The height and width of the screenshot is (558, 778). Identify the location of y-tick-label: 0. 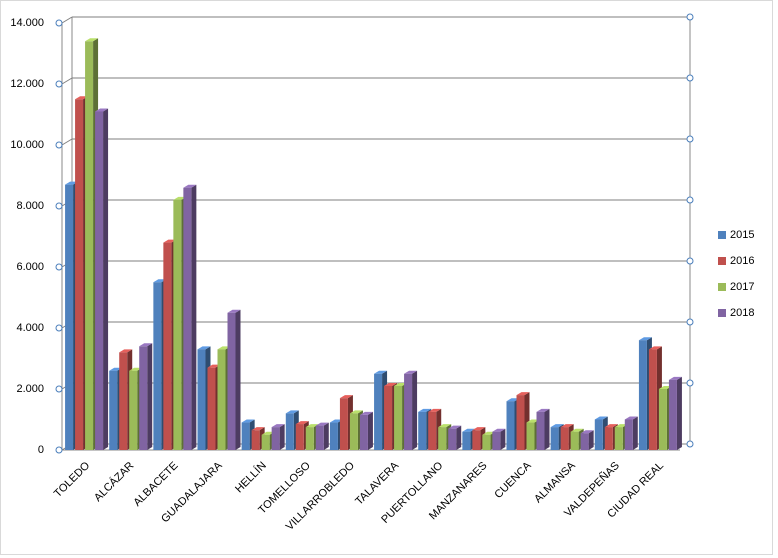
(41, 450).